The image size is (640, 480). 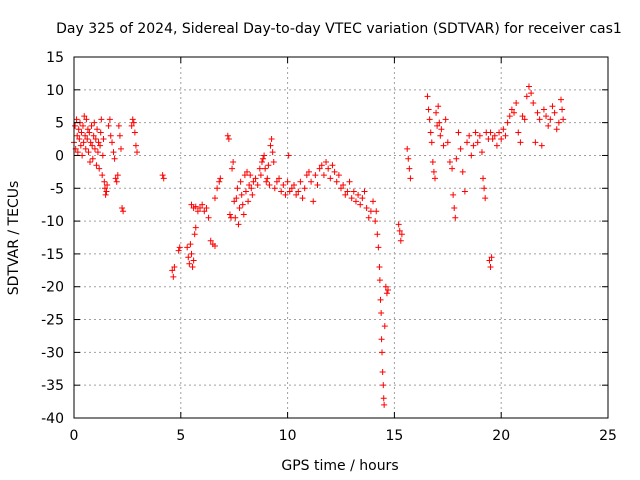 What do you see at coordinates (74, 436) in the screenshot?
I see `x-tick-label: 0` at bounding box center [74, 436].